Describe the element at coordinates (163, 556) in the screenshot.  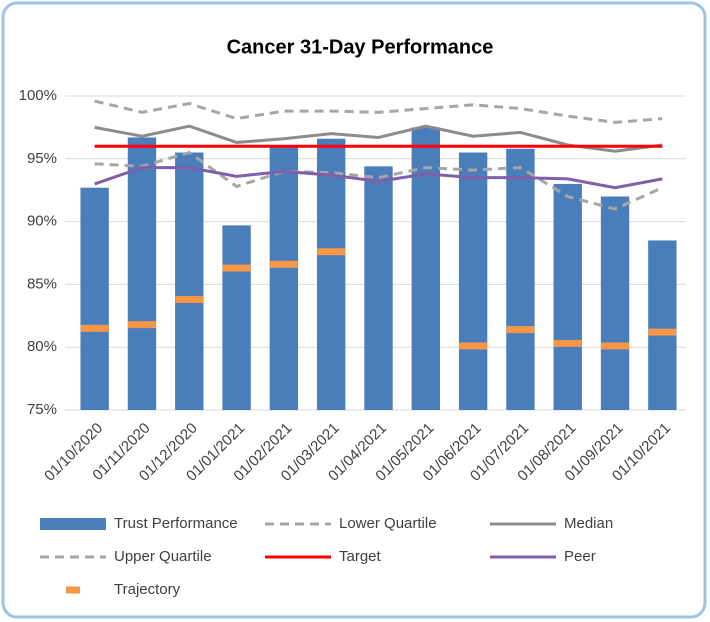
I see `legend-label: Upper Quartile` at that location.